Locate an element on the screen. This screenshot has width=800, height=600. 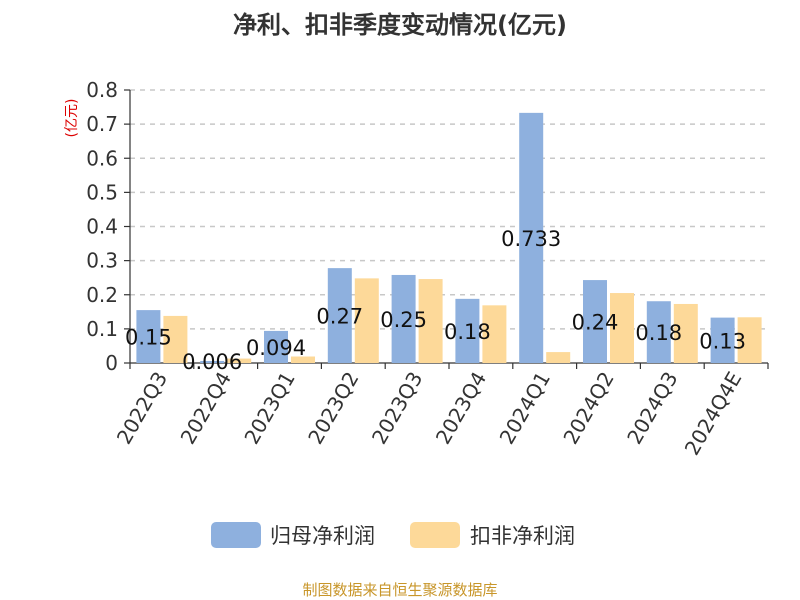
x-tick-label: 2024Q4E is located at coordinates (713, 414).